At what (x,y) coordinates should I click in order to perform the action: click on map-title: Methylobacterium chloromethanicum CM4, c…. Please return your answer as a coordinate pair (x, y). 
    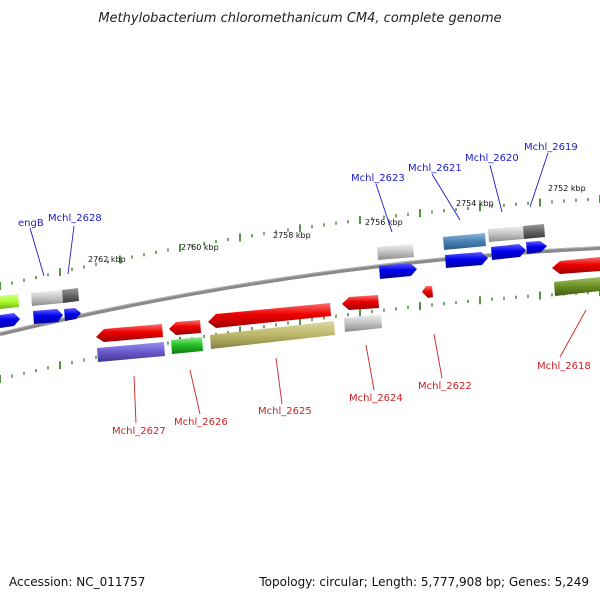
    Looking at the image, I should click on (299, 18).